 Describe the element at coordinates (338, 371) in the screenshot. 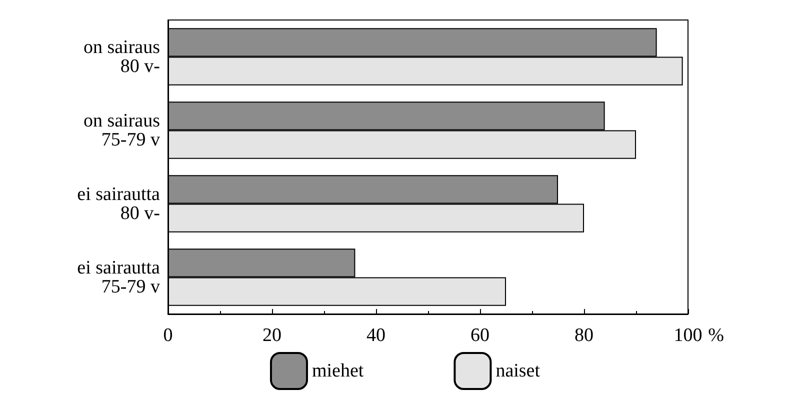

I see `legend-label: miehet` at that location.